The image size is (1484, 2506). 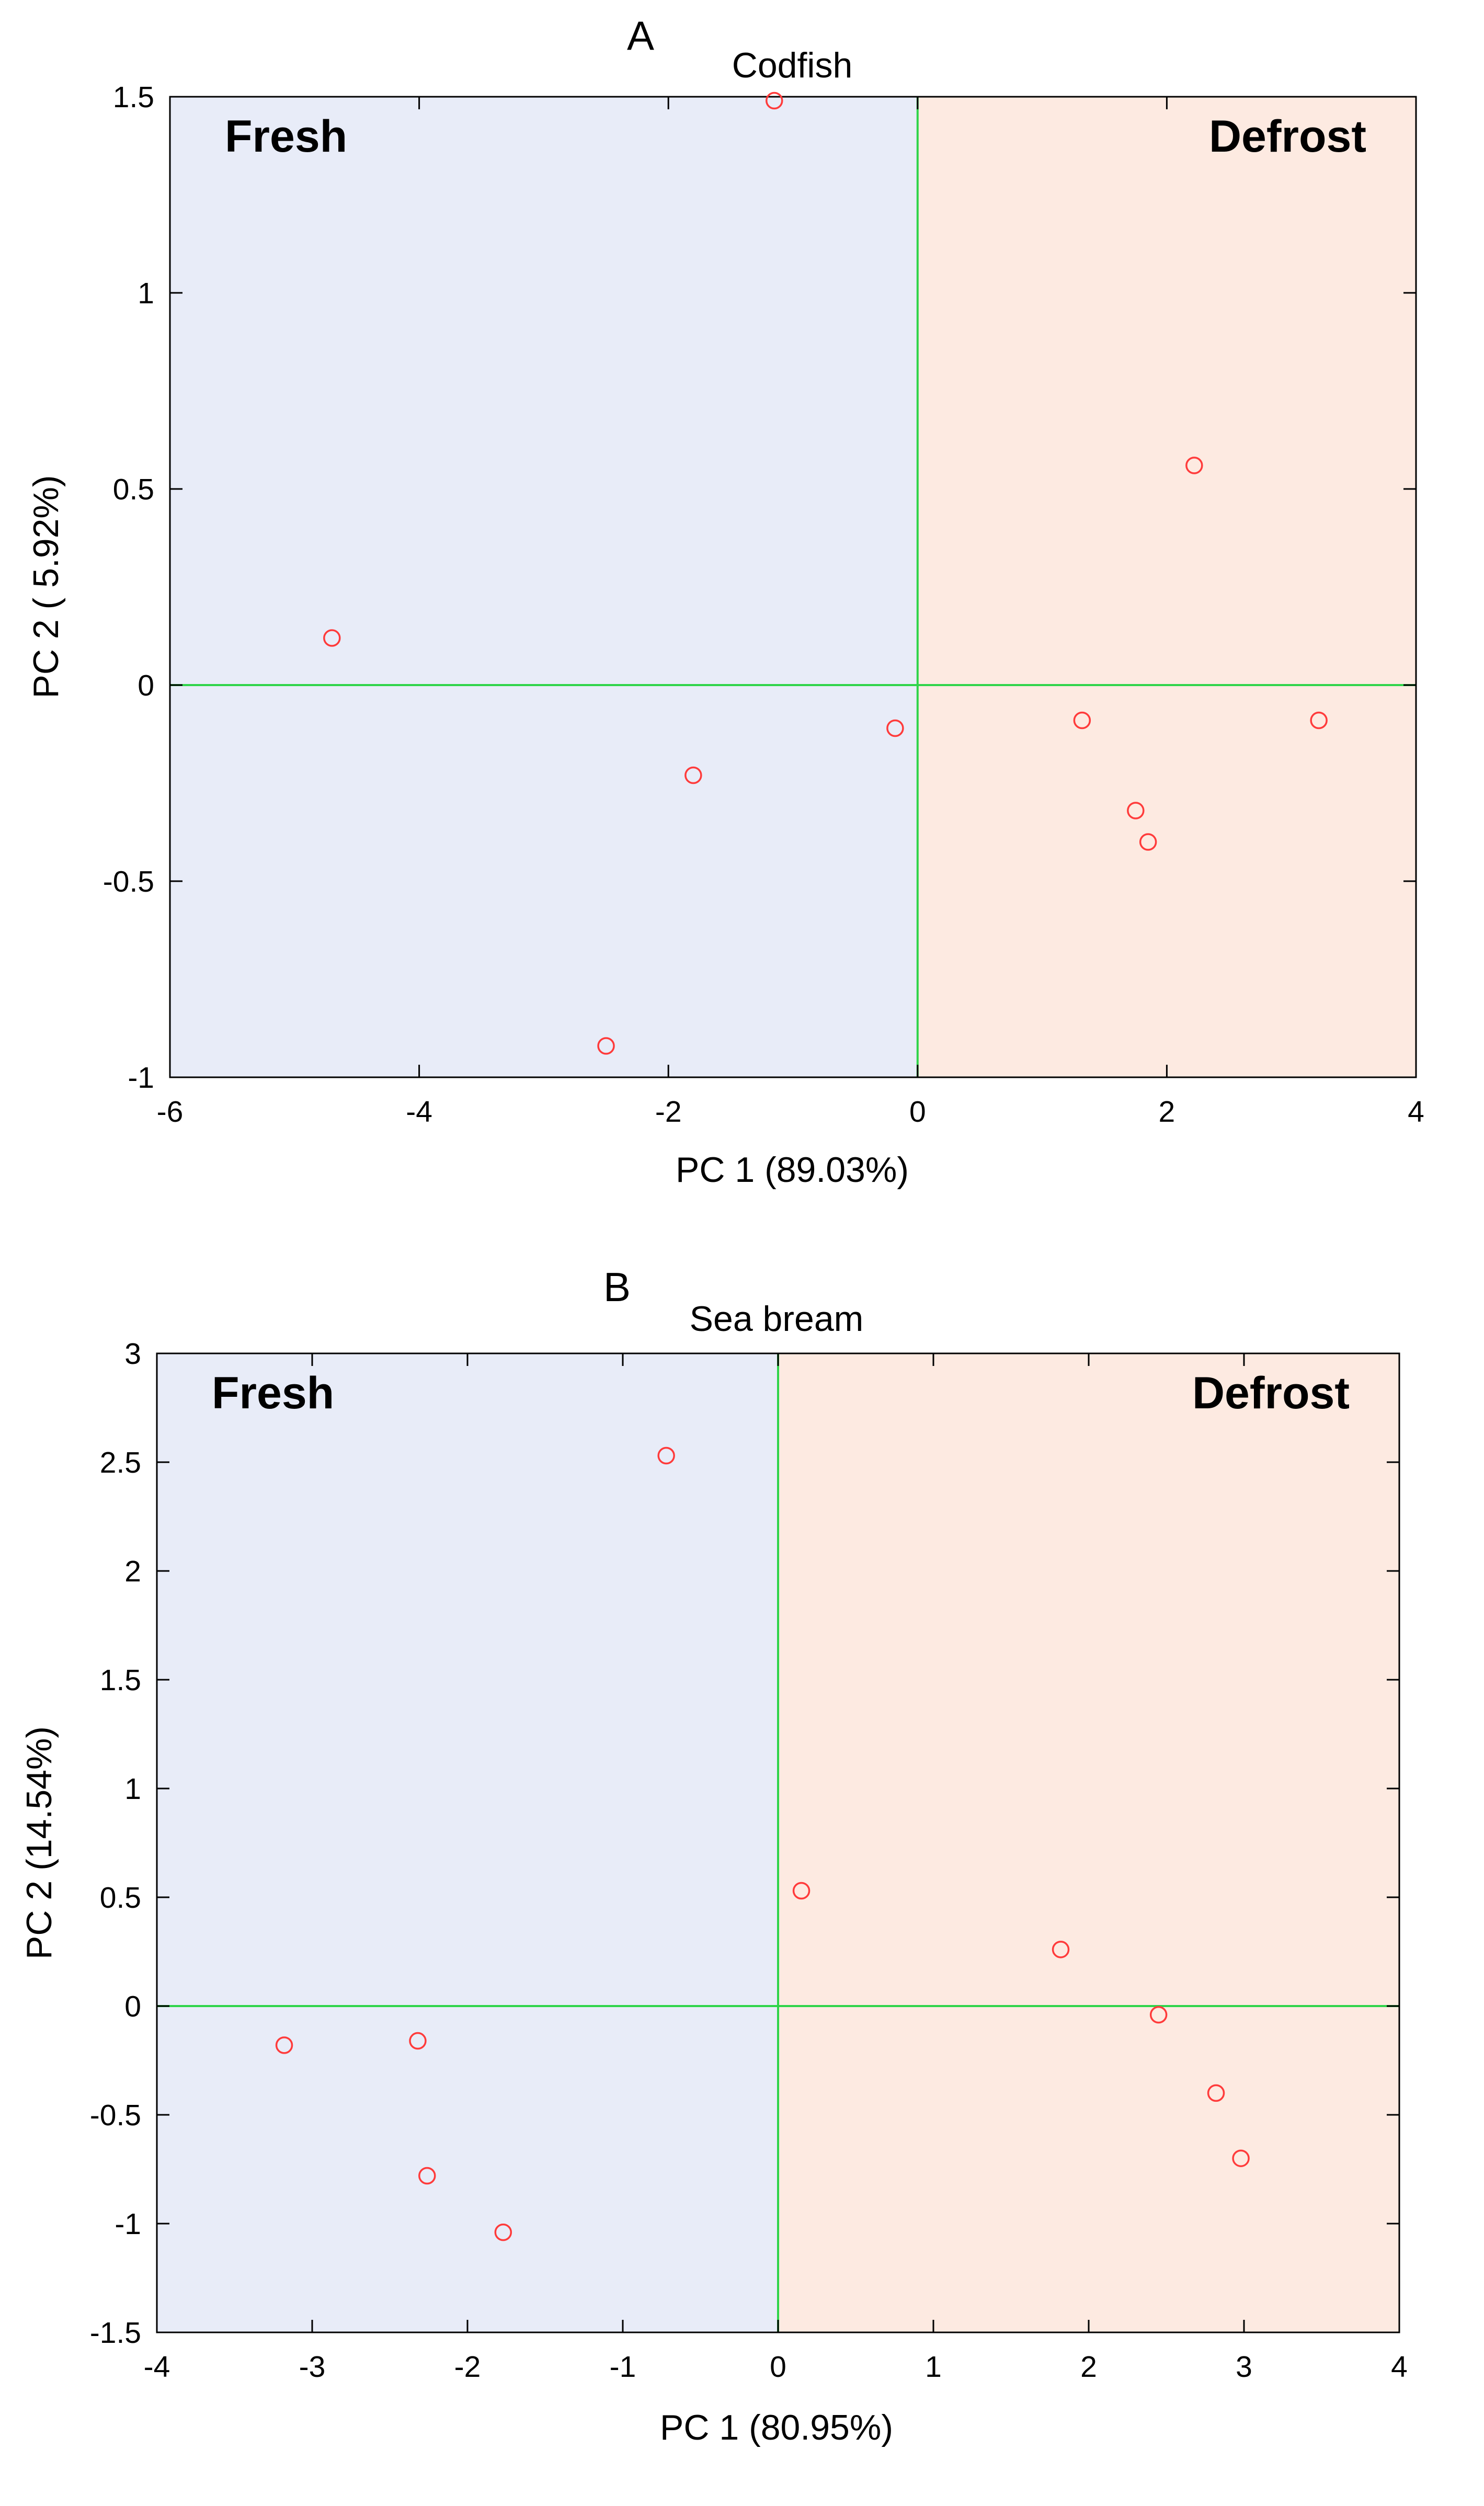 What do you see at coordinates (1166, 587) in the screenshot?
I see `chart-a-region-defrost` at bounding box center [1166, 587].